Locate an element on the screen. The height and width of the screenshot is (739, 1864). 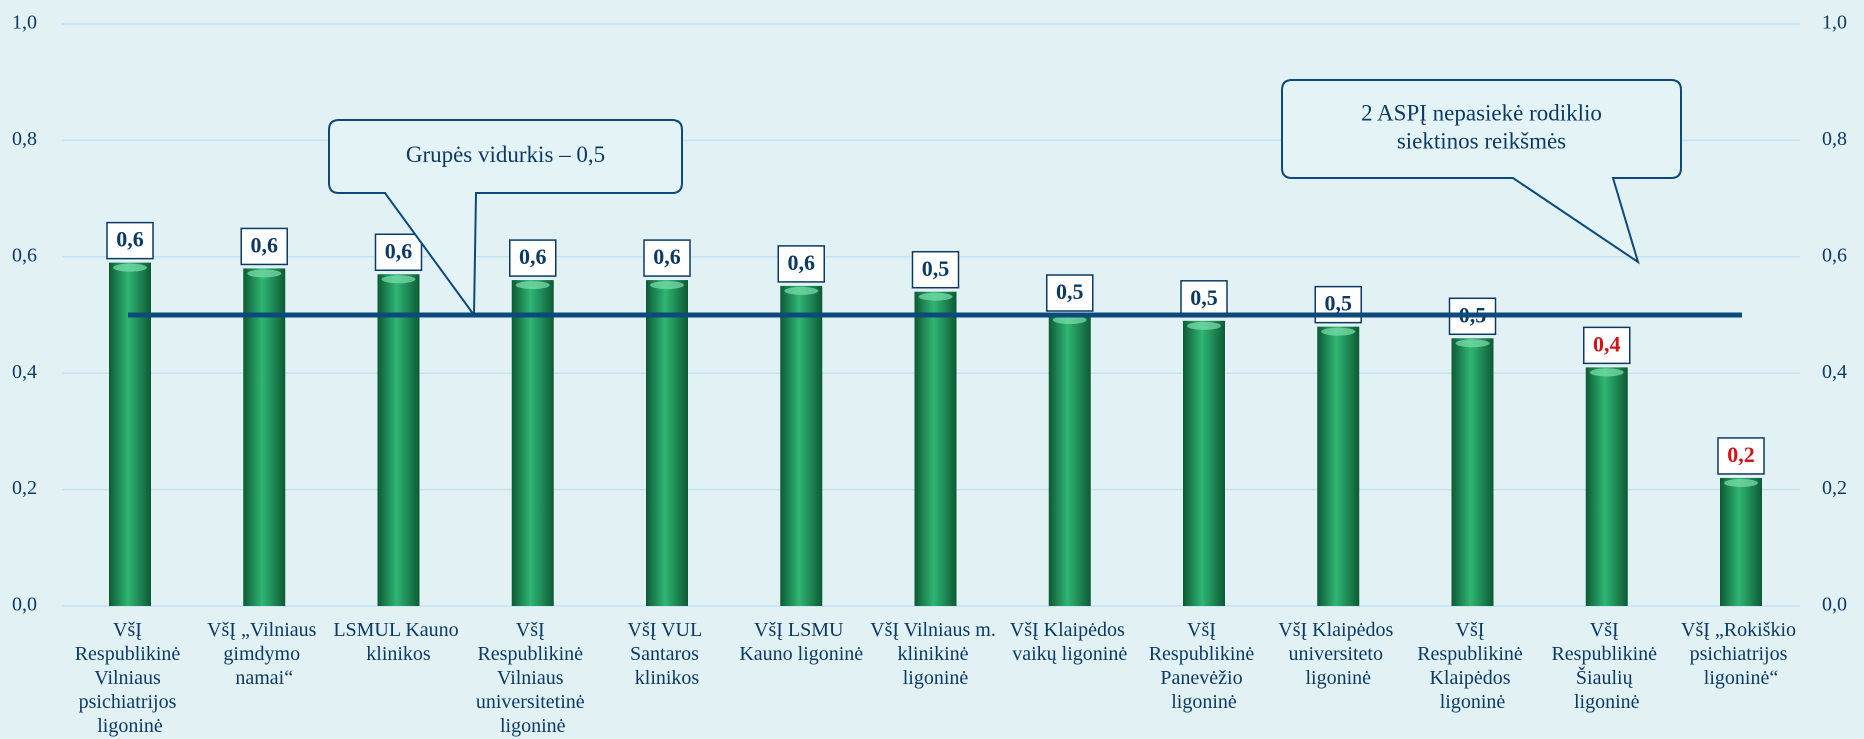
y-tick-label: 0,4 is located at coordinates (24, 372).